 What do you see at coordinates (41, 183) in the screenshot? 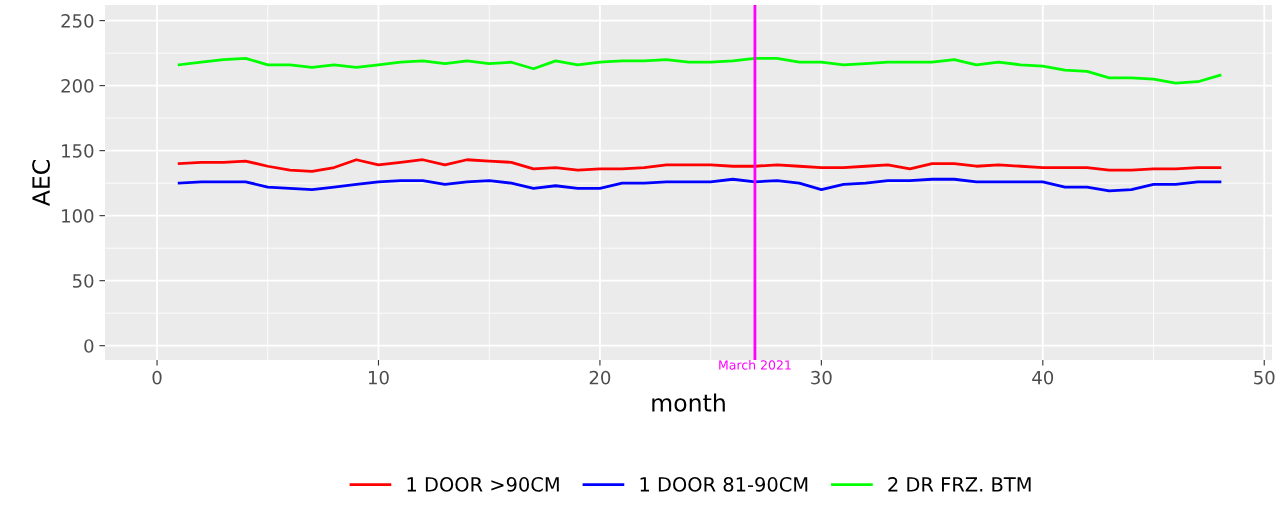
I see `y-axis-title: AEC` at bounding box center [41, 183].